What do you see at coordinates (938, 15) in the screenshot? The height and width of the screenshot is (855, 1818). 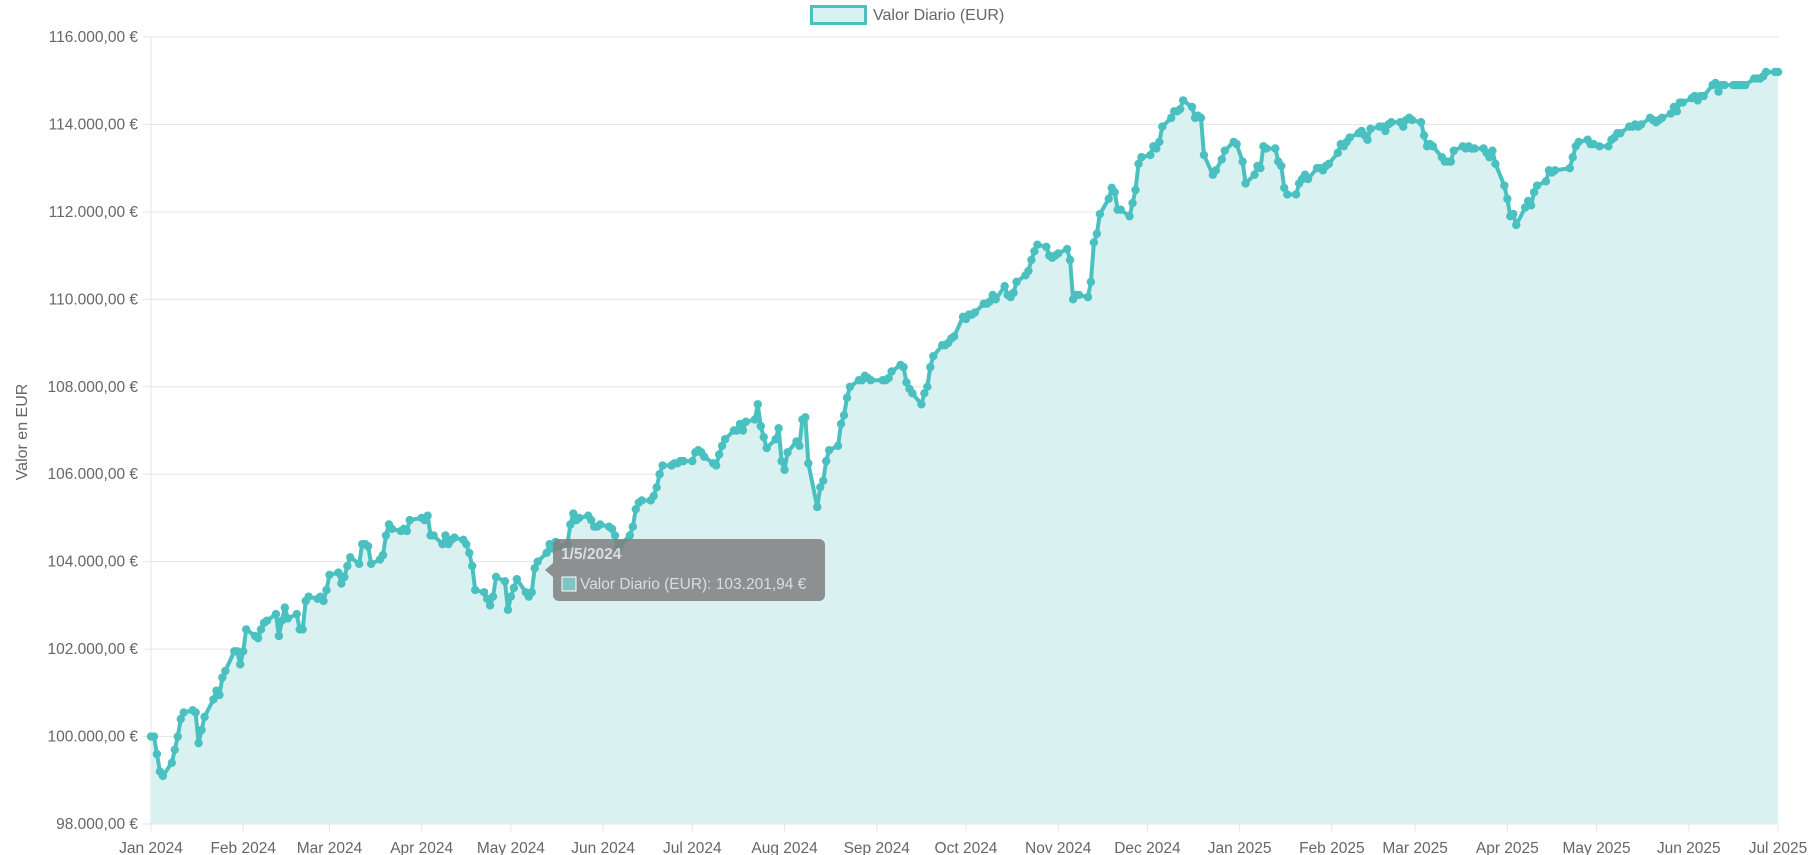 I see `legend-label-valor-diario: Valor Diario (EUR)` at bounding box center [938, 15].